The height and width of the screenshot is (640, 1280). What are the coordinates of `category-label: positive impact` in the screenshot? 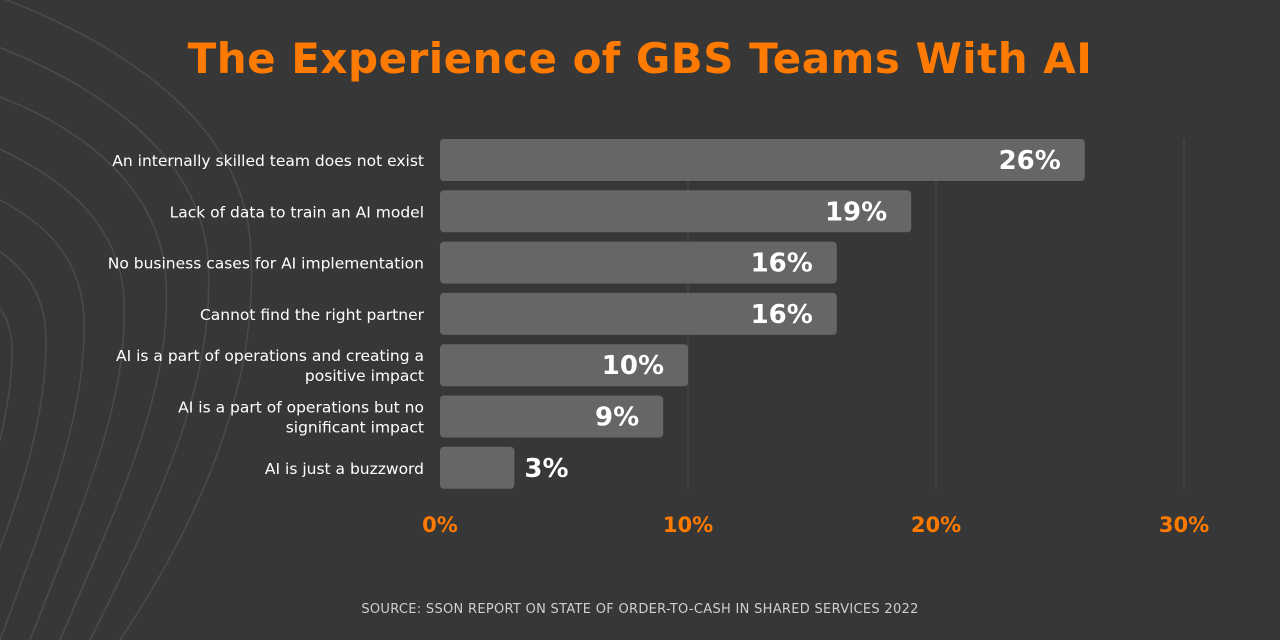 It's located at (364, 376).